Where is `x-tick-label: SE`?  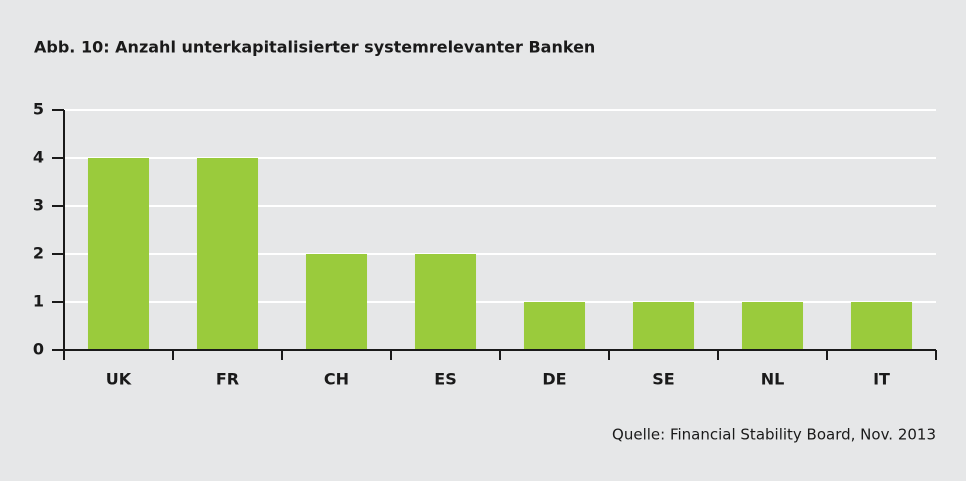 x-tick-label: SE is located at coordinates (663, 379).